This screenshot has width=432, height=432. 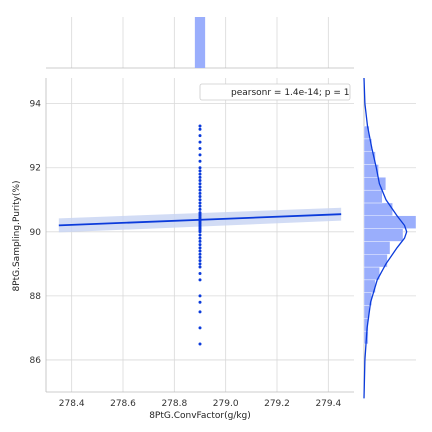 What do you see at coordinates (36, 297) in the screenshot?
I see `y-tick-label: 88` at bounding box center [36, 297].